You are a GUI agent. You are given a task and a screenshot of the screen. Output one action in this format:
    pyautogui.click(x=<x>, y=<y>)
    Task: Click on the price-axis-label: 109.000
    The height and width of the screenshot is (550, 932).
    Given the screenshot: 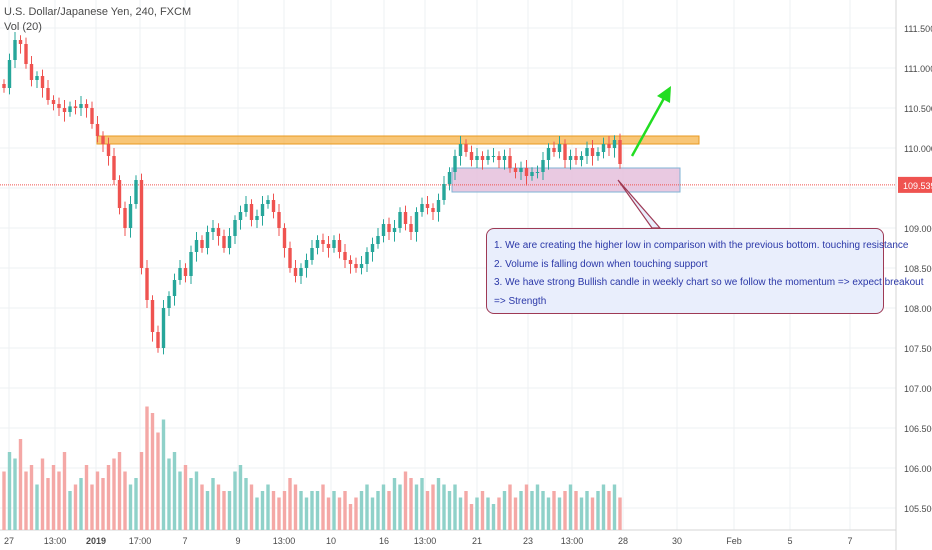 What is the action you would take?
    pyautogui.click(x=918, y=229)
    